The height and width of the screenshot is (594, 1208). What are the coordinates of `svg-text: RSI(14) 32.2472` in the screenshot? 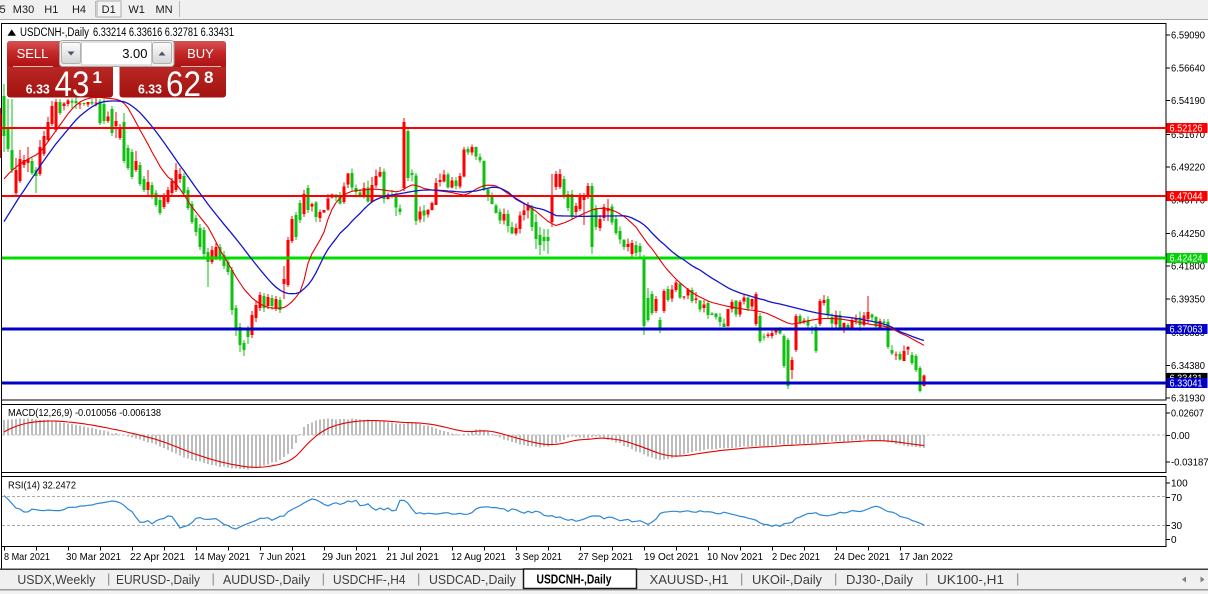 It's located at (42, 486).